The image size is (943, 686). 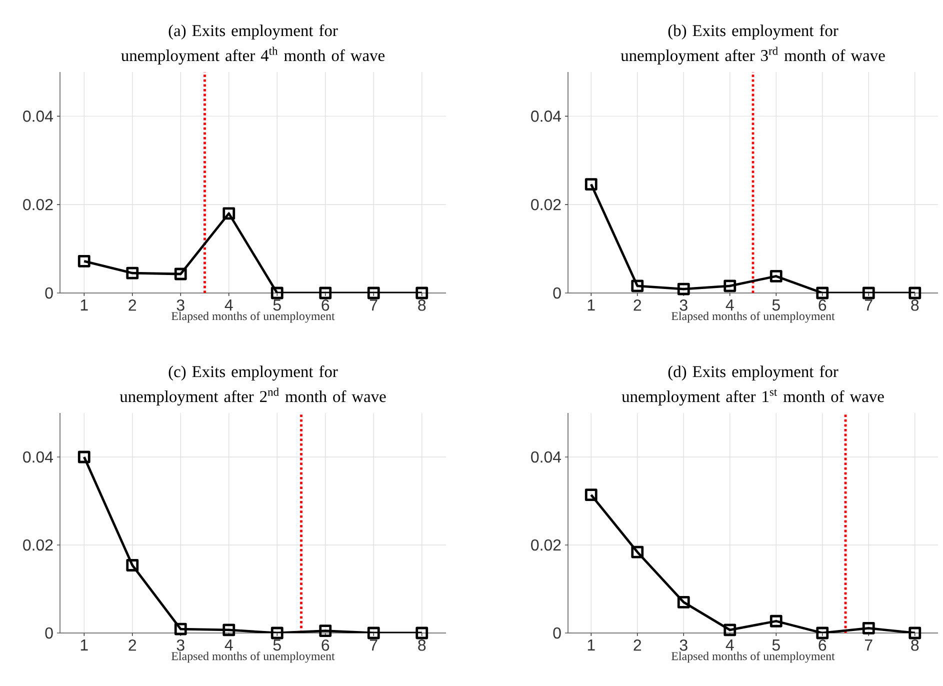 I want to click on chart-title: (b) Exits employment for unemployment after 3$^{rd}$ month of wave, so click(x=752, y=44).